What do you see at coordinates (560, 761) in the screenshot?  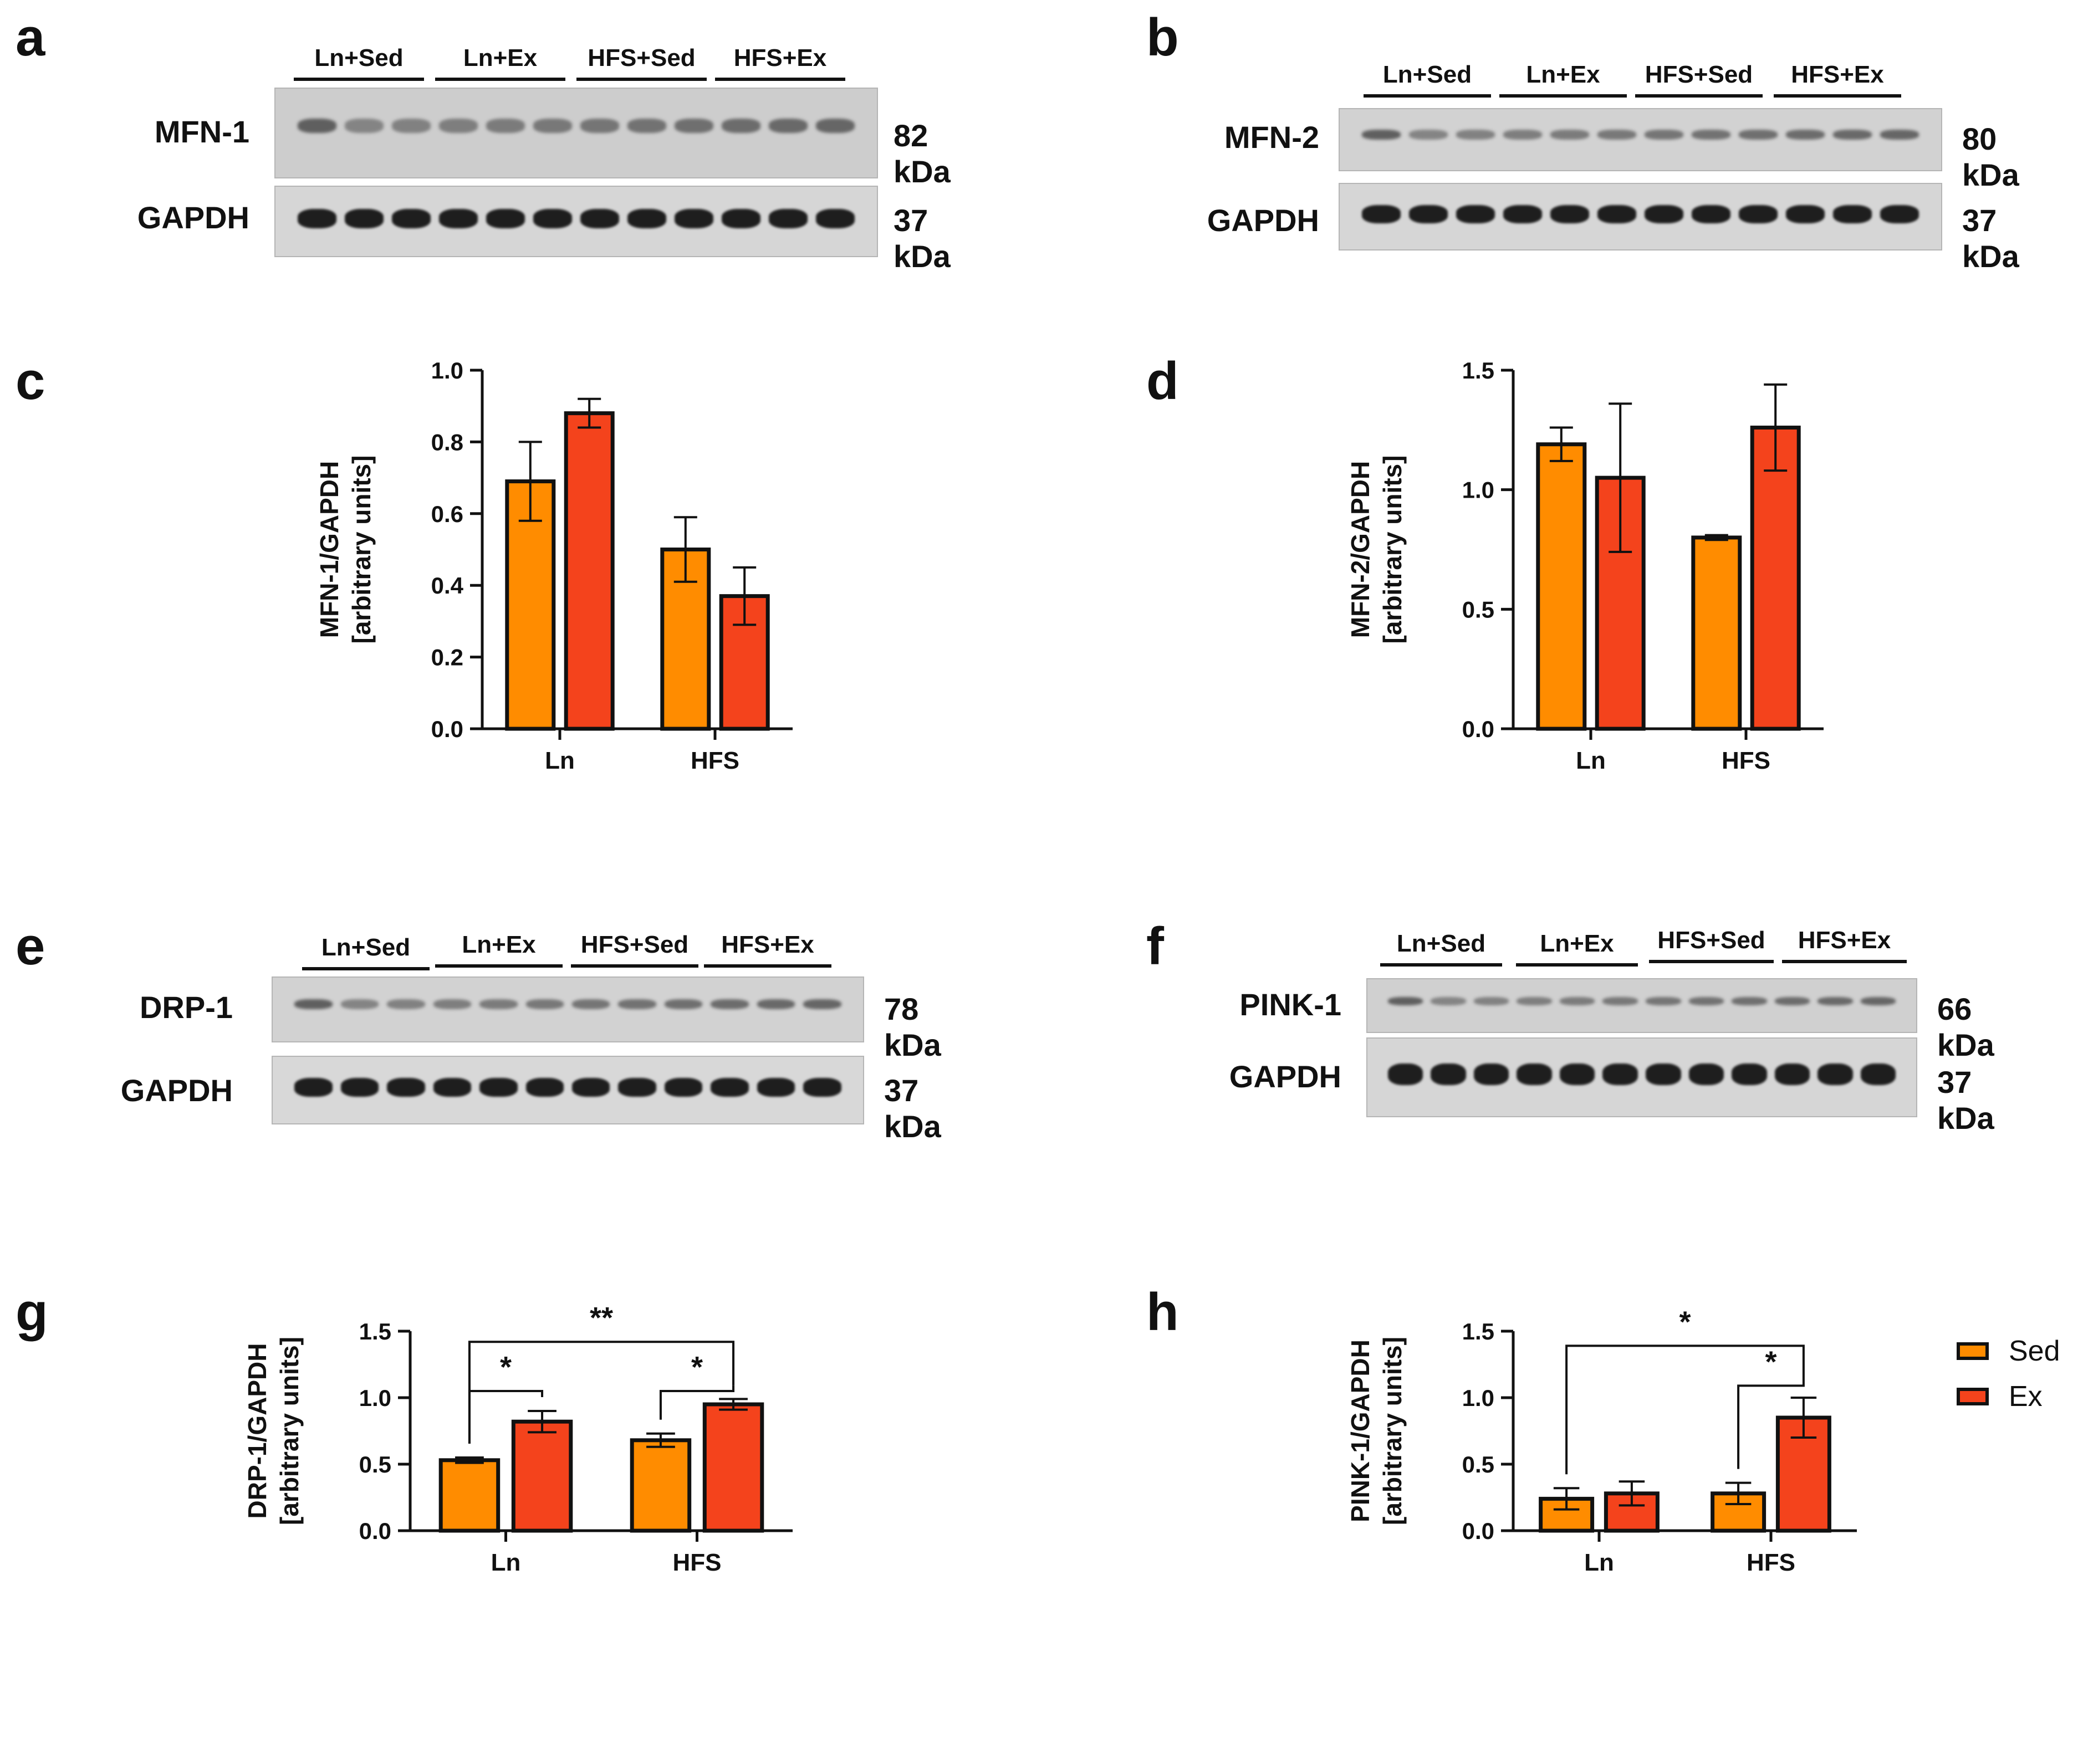 I see `x-tick-label-c: Ln` at bounding box center [560, 761].